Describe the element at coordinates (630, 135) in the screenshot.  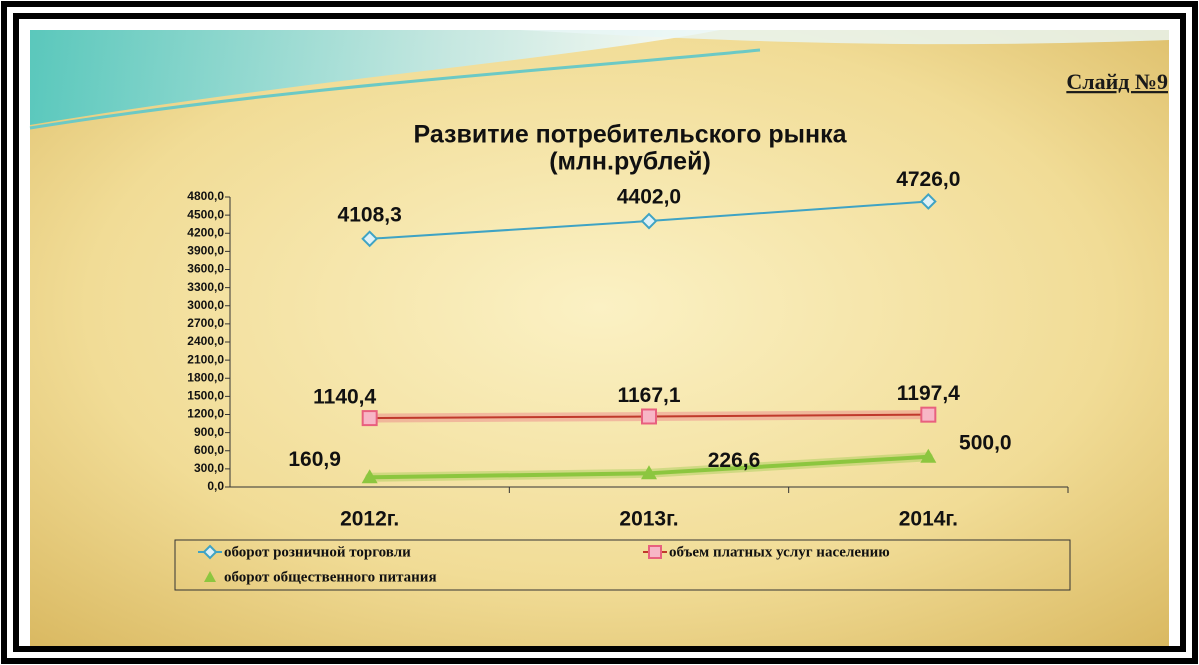
I see `chart-title: Развитие потребительского рынка` at that location.